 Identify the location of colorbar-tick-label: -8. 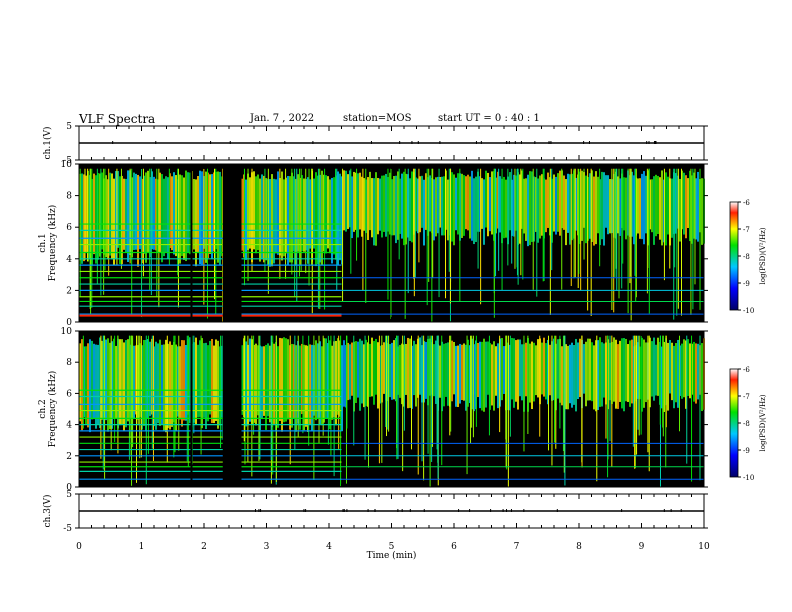
(746, 257).